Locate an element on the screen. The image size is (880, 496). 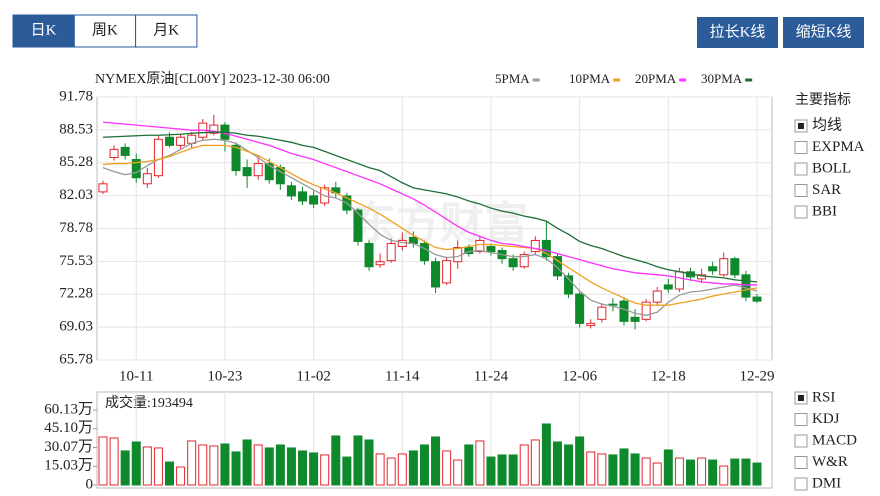
indicator-label: W&R is located at coordinates (830, 462).